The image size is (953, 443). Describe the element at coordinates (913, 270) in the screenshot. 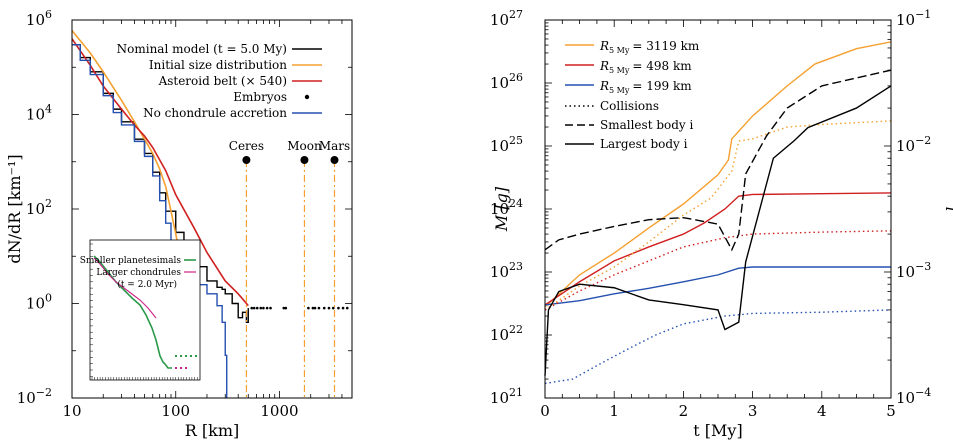

I see `right-y2-tick-label: 10⁻³` at that location.